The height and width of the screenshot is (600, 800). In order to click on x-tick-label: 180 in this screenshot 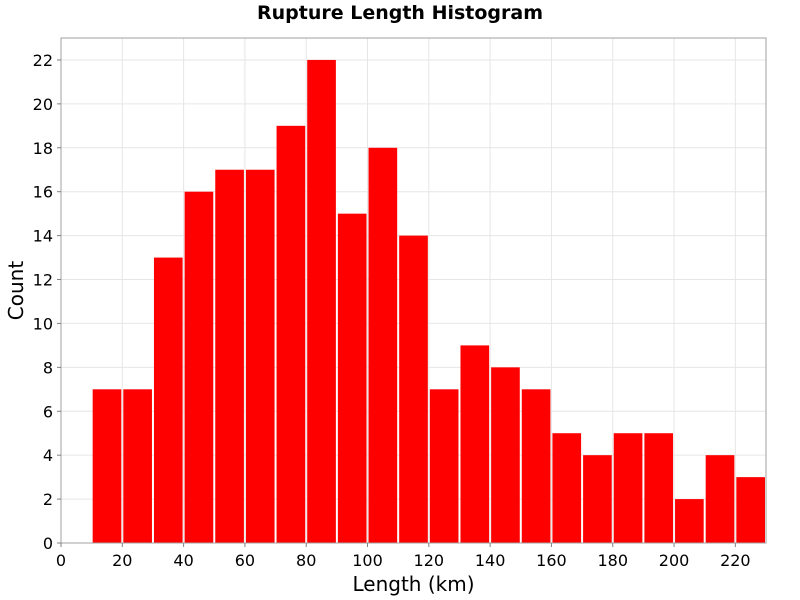, I will do `click(612, 560)`.